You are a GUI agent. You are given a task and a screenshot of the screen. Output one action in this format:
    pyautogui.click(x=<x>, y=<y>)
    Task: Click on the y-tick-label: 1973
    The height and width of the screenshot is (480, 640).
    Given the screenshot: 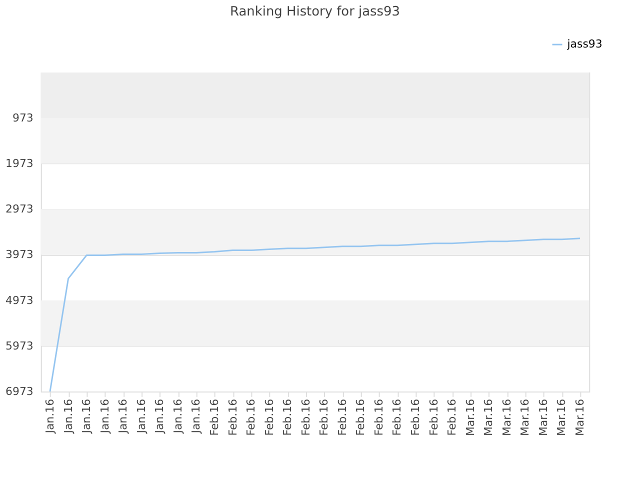 What is the action you would take?
    pyautogui.click(x=20, y=163)
    